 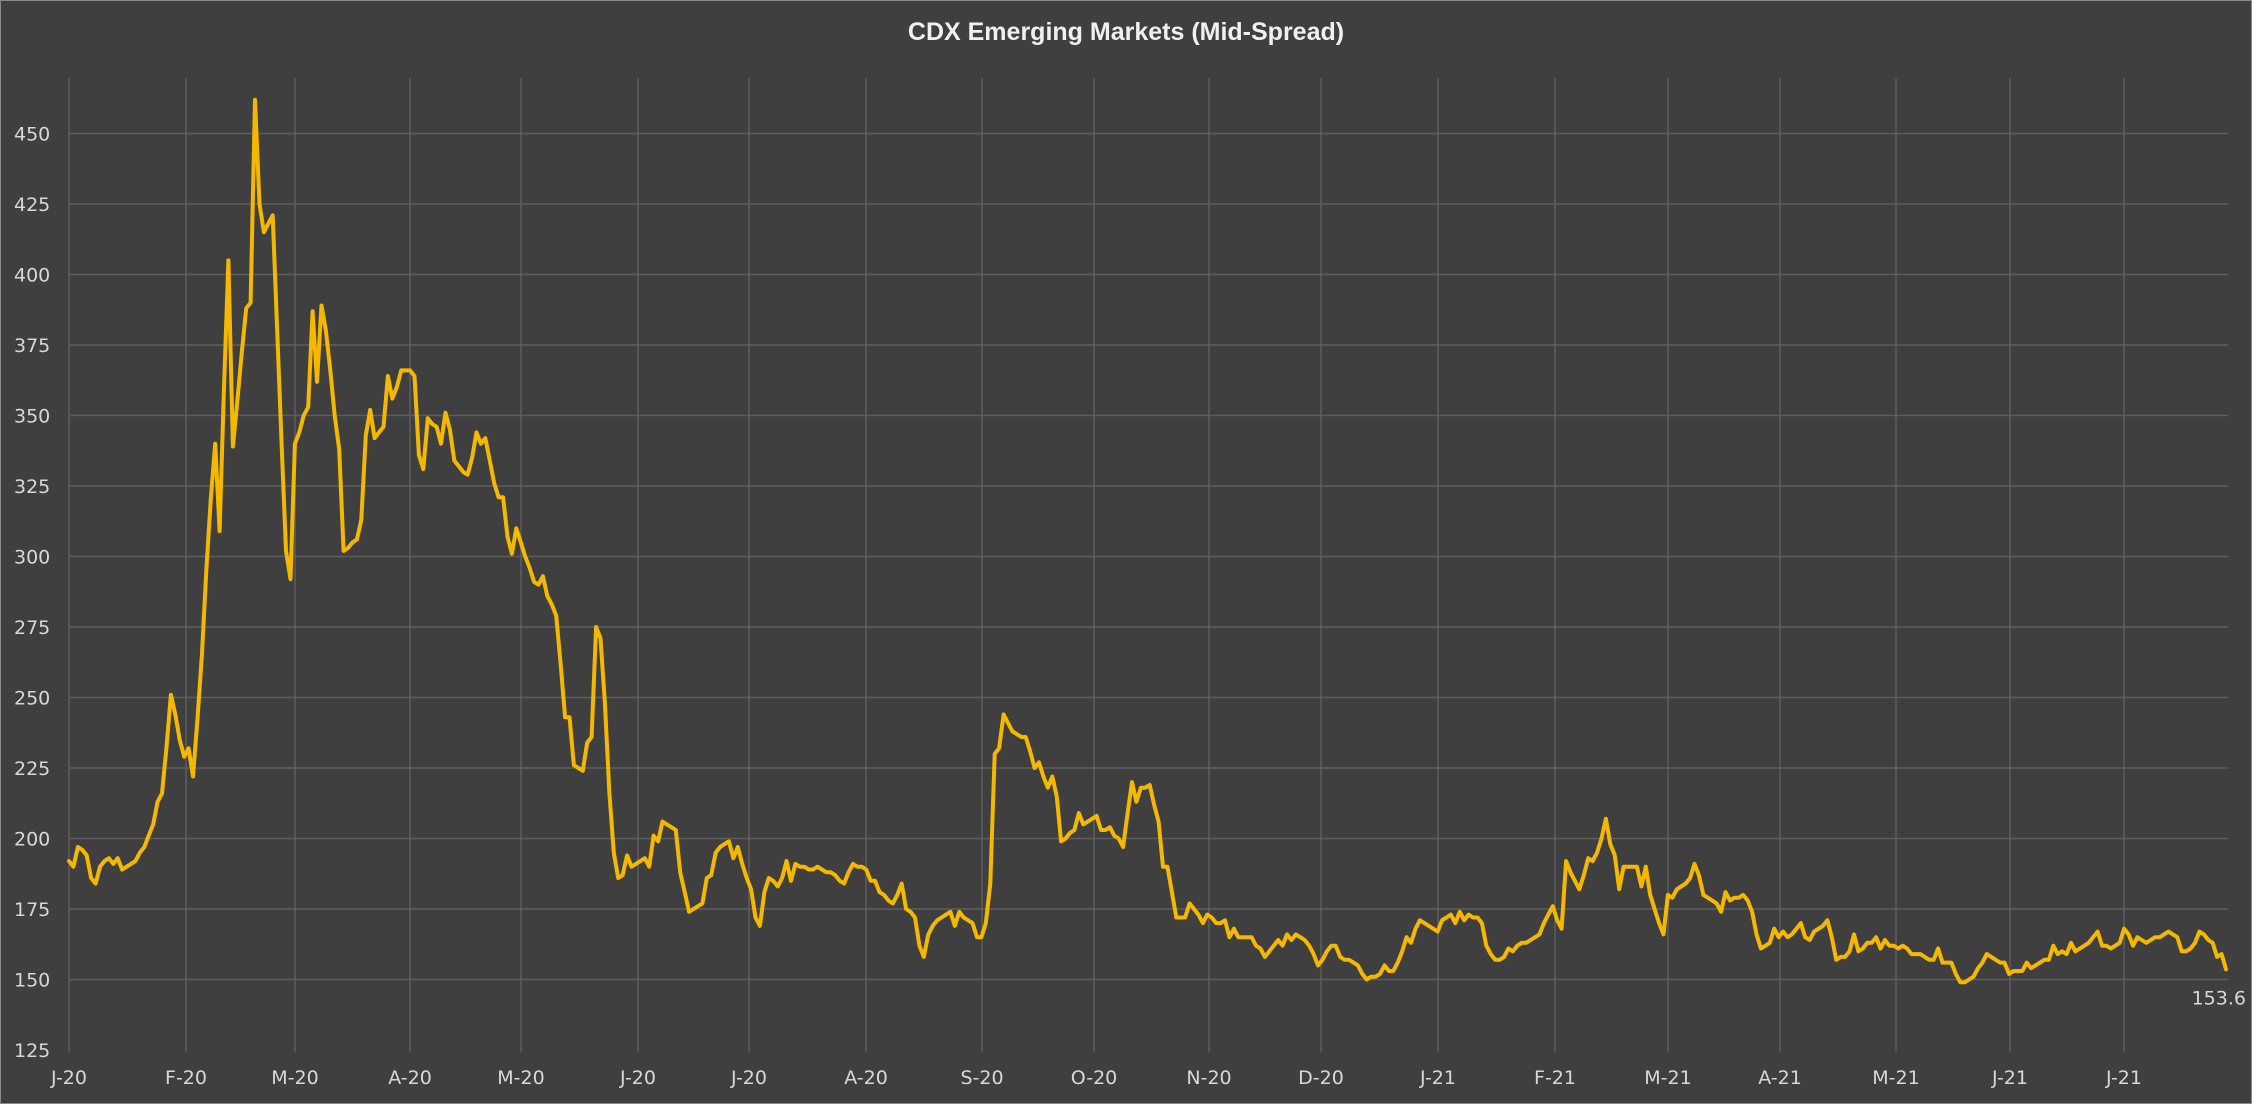 What do you see at coordinates (2123, 1078) in the screenshot?
I see `x-tick-label-18: J-21` at bounding box center [2123, 1078].